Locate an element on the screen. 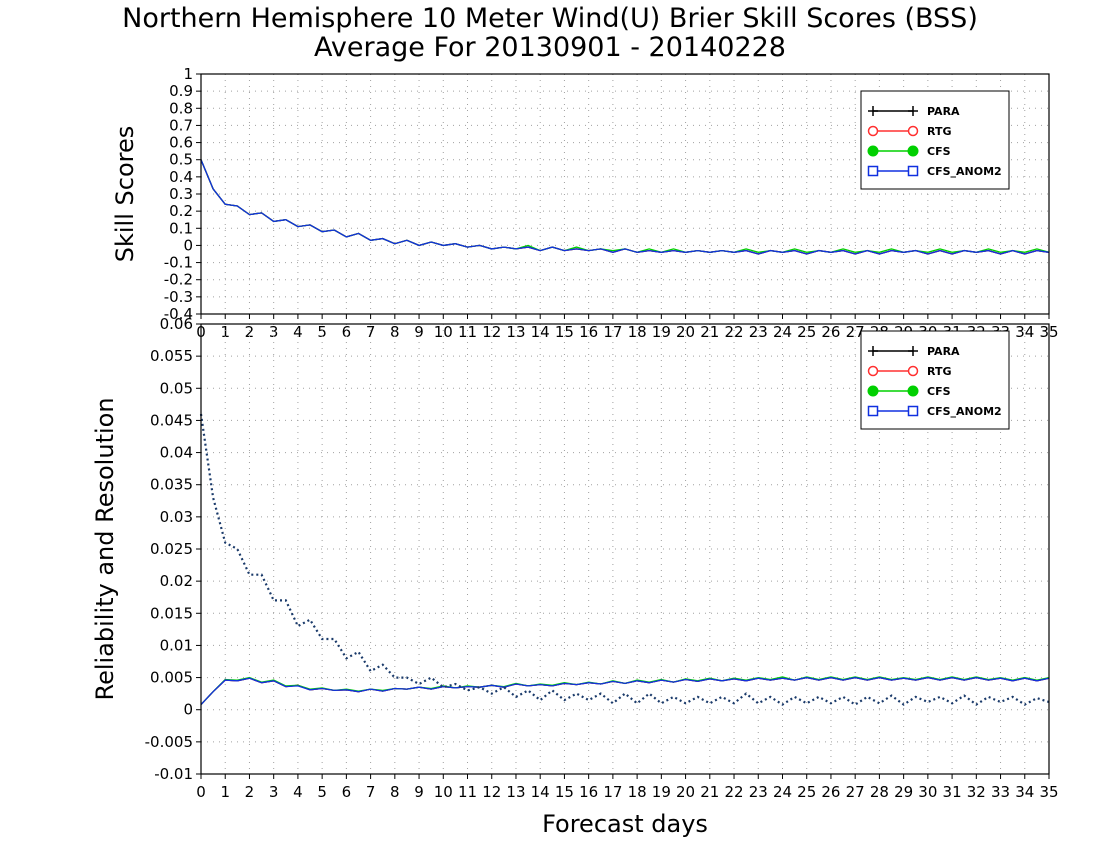  y-tick-label: -0.4 is located at coordinates (178, 314).